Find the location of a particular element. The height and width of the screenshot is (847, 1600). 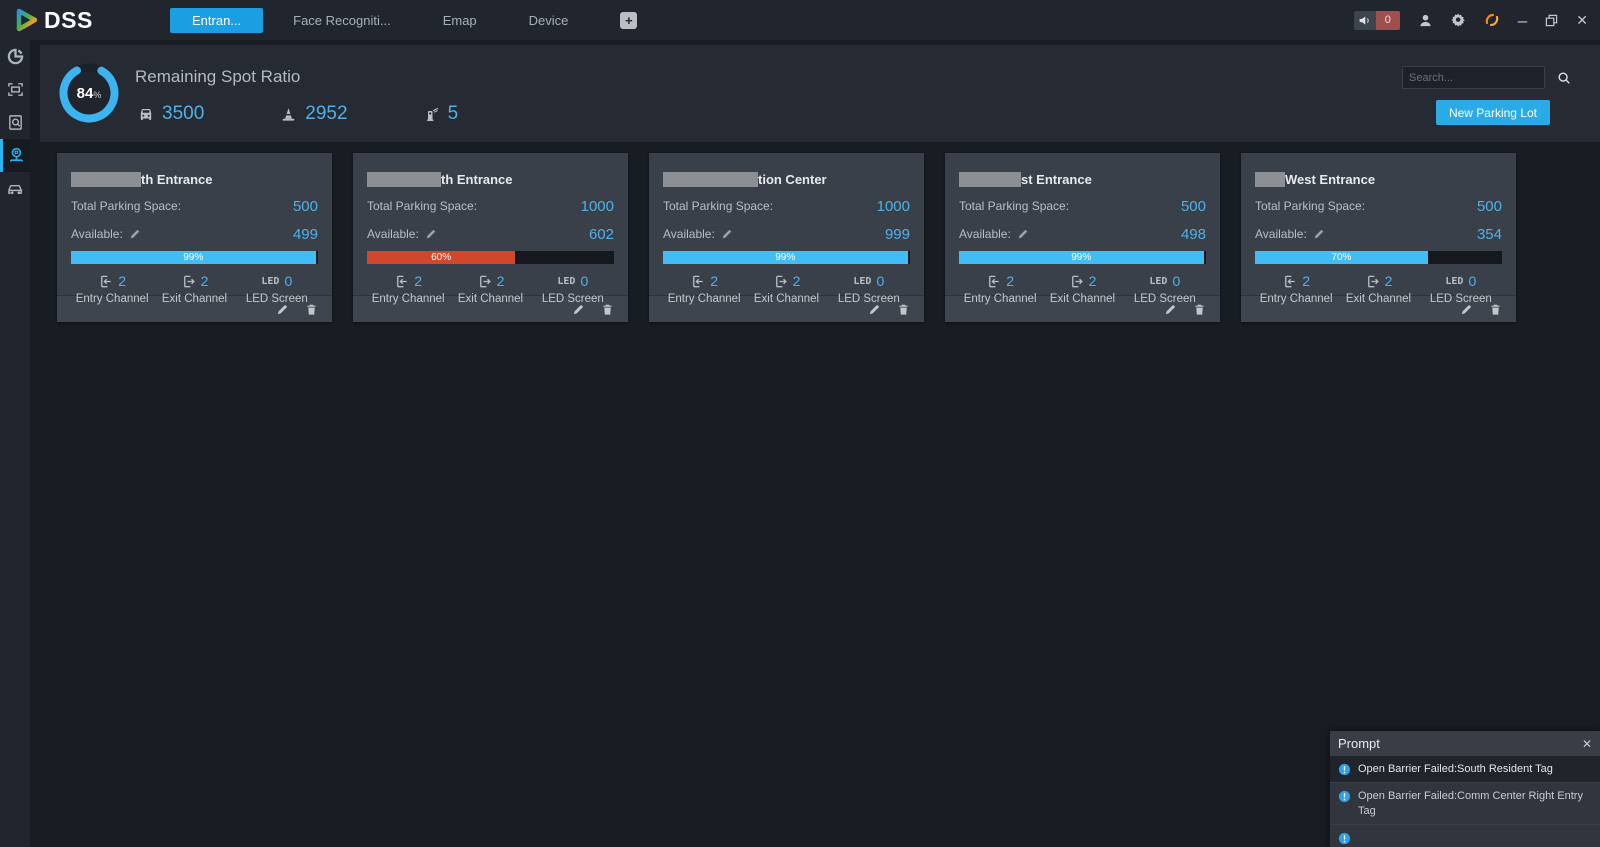

dss-logo: DSS is located at coordinates (46, 20).